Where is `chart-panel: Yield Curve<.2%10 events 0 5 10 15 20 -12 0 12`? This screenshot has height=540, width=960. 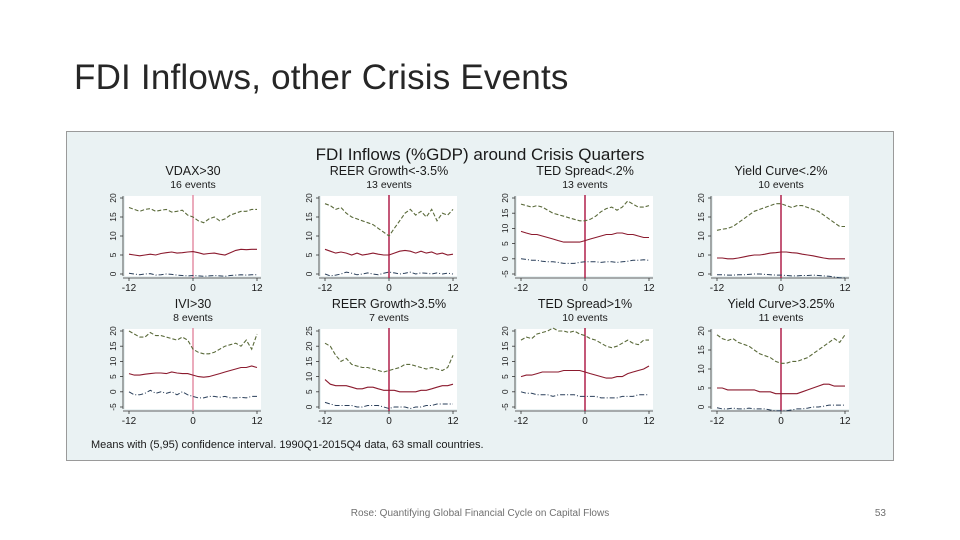 chart-panel: Yield Curve<.2%10 events 0 5 10 15 20 -12 0 12 is located at coordinates (773, 229).